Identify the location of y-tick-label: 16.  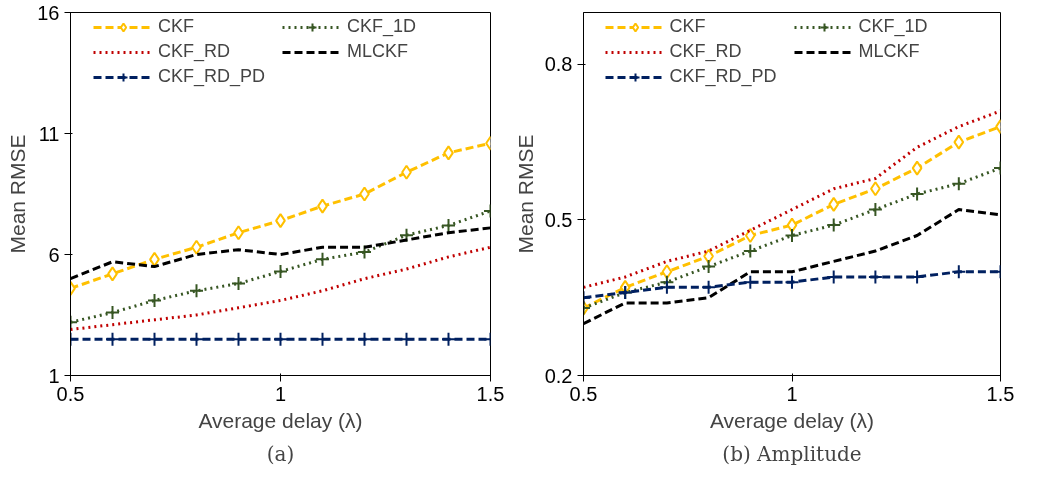
(48, 12).